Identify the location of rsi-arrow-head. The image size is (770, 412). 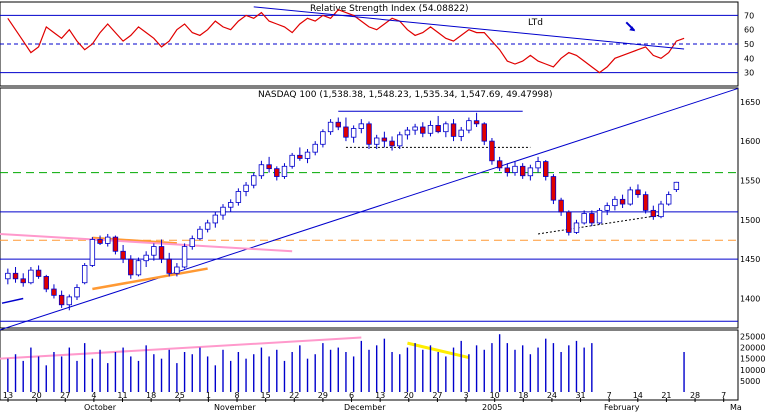
(632, 29).